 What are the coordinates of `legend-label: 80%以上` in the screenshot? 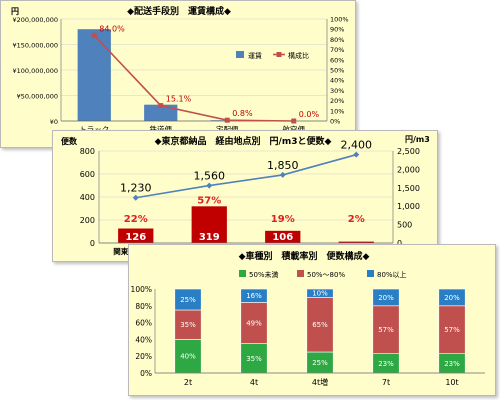 It's located at (392, 274).